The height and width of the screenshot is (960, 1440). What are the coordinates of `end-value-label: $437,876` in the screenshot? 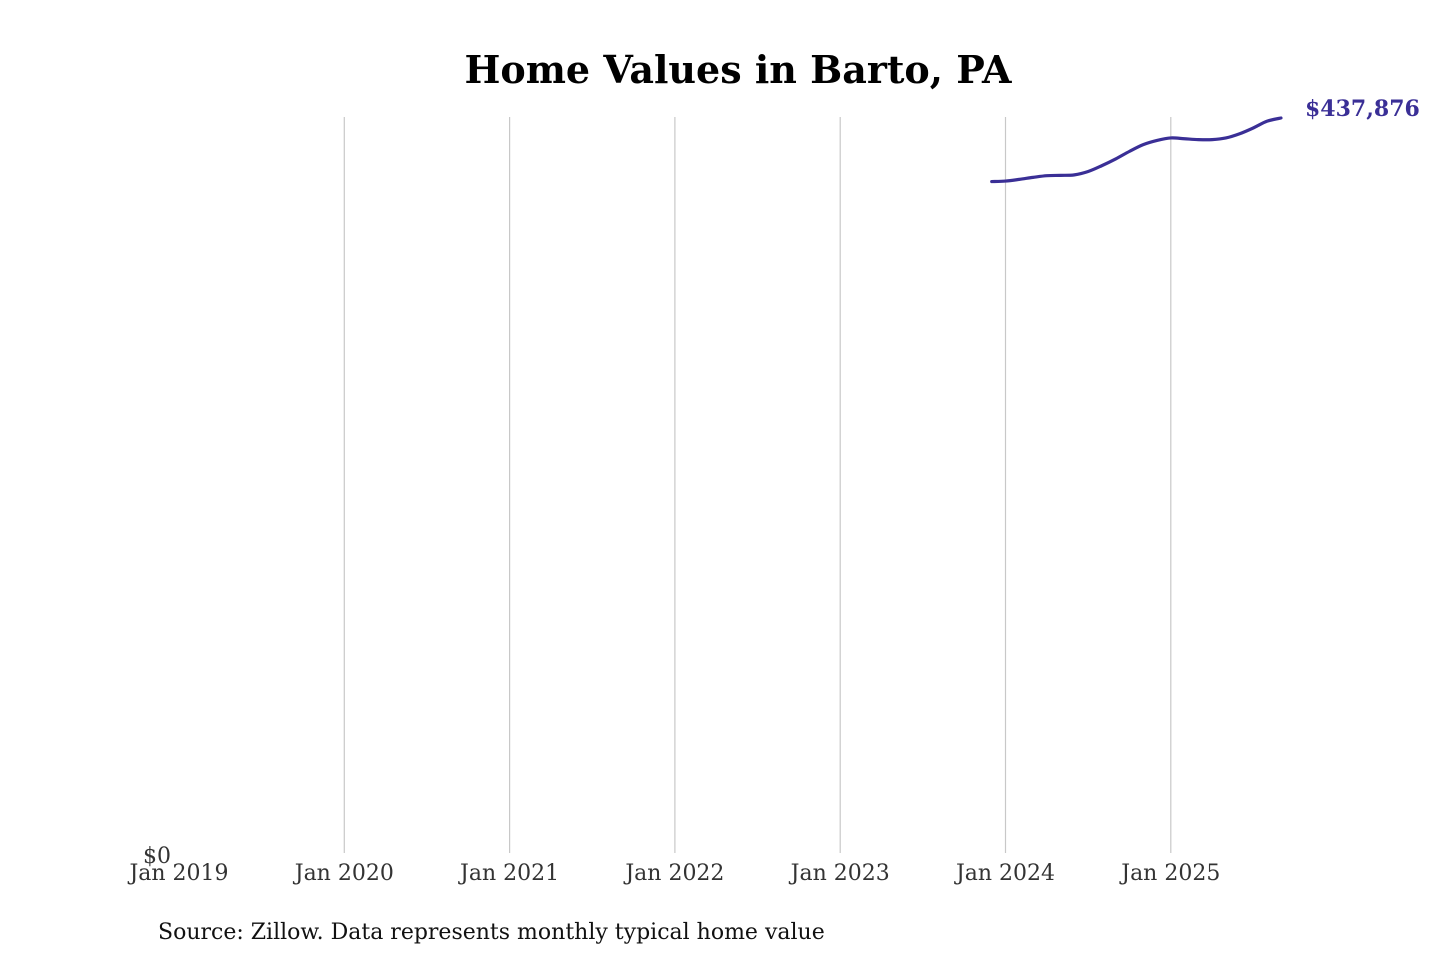 It's located at (1362, 109).